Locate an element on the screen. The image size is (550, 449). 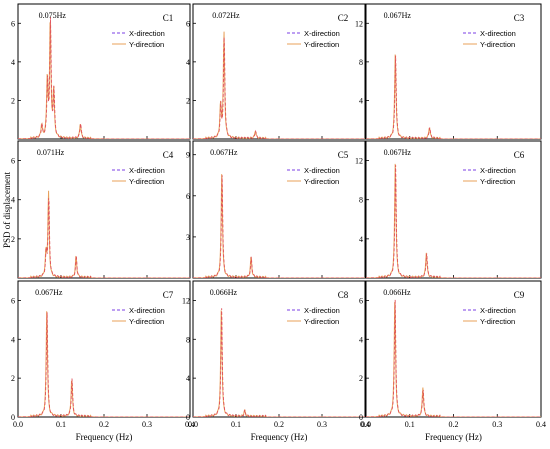
y-tick-label: 3 is located at coordinates (188, 237).